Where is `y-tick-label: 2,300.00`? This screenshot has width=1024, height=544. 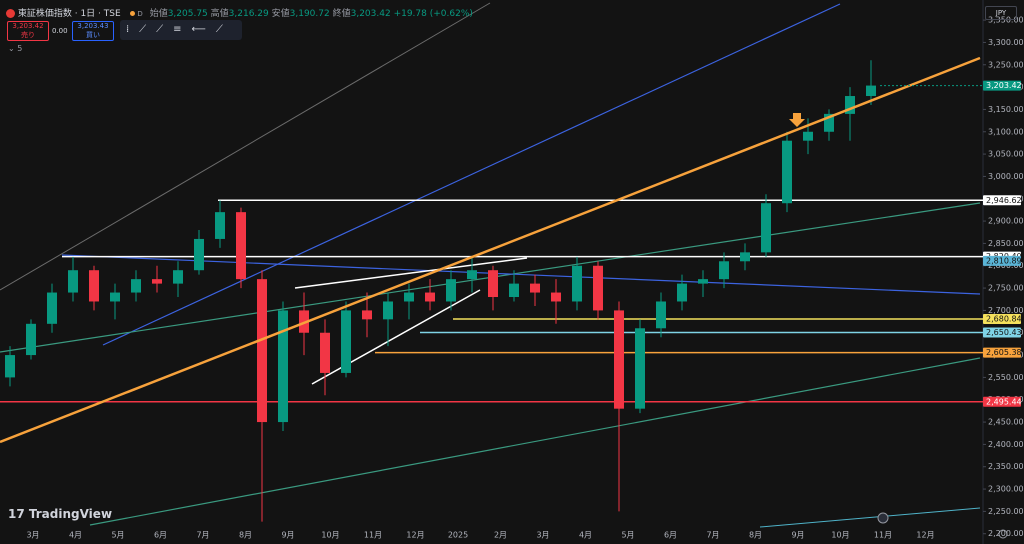 y-tick-label: 2,300.00 is located at coordinates (1006, 489).